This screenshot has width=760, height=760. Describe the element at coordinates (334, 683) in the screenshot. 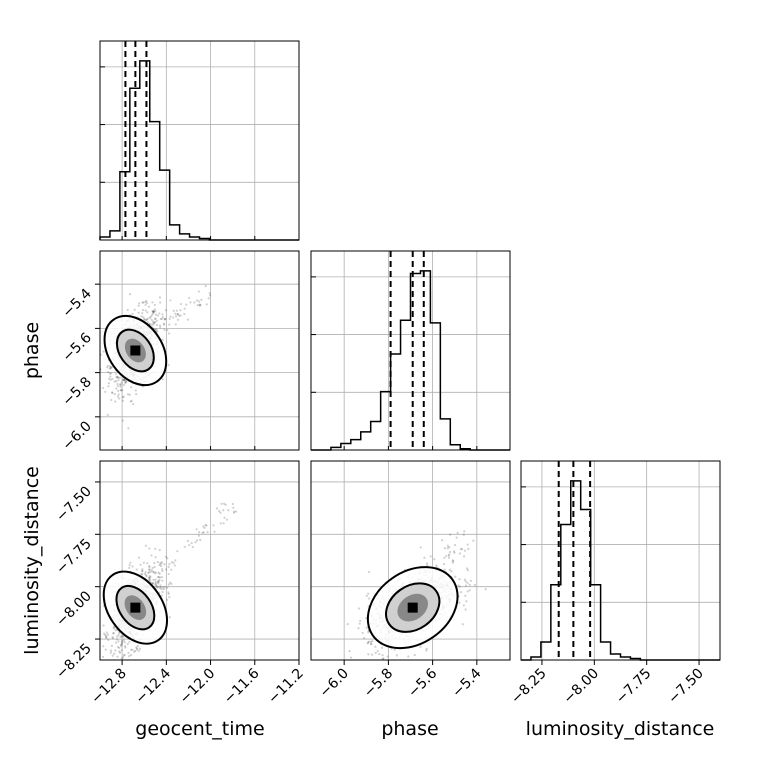

I see `x-tick-label: −6.0` at that location.